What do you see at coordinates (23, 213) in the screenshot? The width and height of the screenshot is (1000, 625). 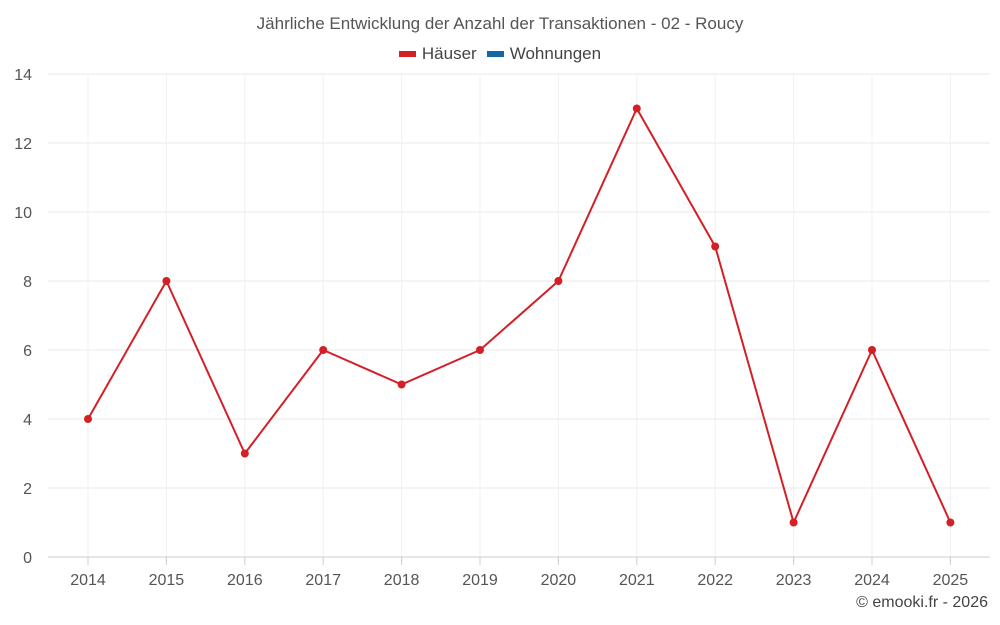 I see `y-tick-label: 10` at bounding box center [23, 213].